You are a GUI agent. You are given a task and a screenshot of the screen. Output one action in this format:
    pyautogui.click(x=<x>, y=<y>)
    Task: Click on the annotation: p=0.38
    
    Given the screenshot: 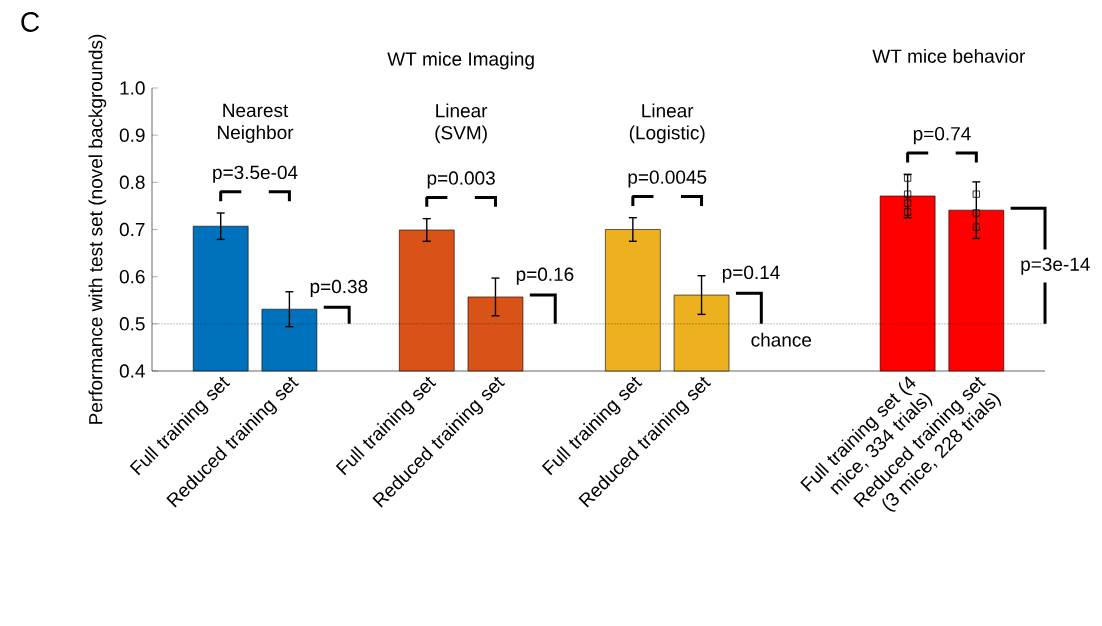 What is the action you would take?
    pyautogui.click(x=339, y=288)
    